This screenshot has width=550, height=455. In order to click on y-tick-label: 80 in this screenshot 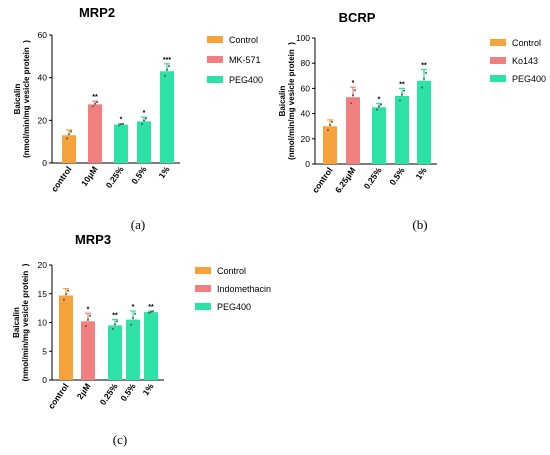, I will do `click(306, 63)`.